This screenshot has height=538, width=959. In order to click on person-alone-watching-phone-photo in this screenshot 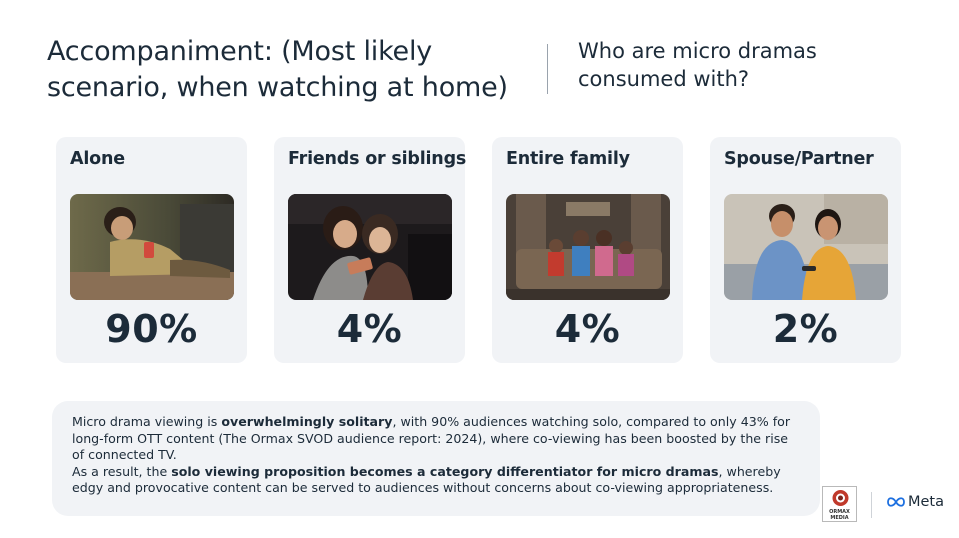, I will do `click(152, 247)`.